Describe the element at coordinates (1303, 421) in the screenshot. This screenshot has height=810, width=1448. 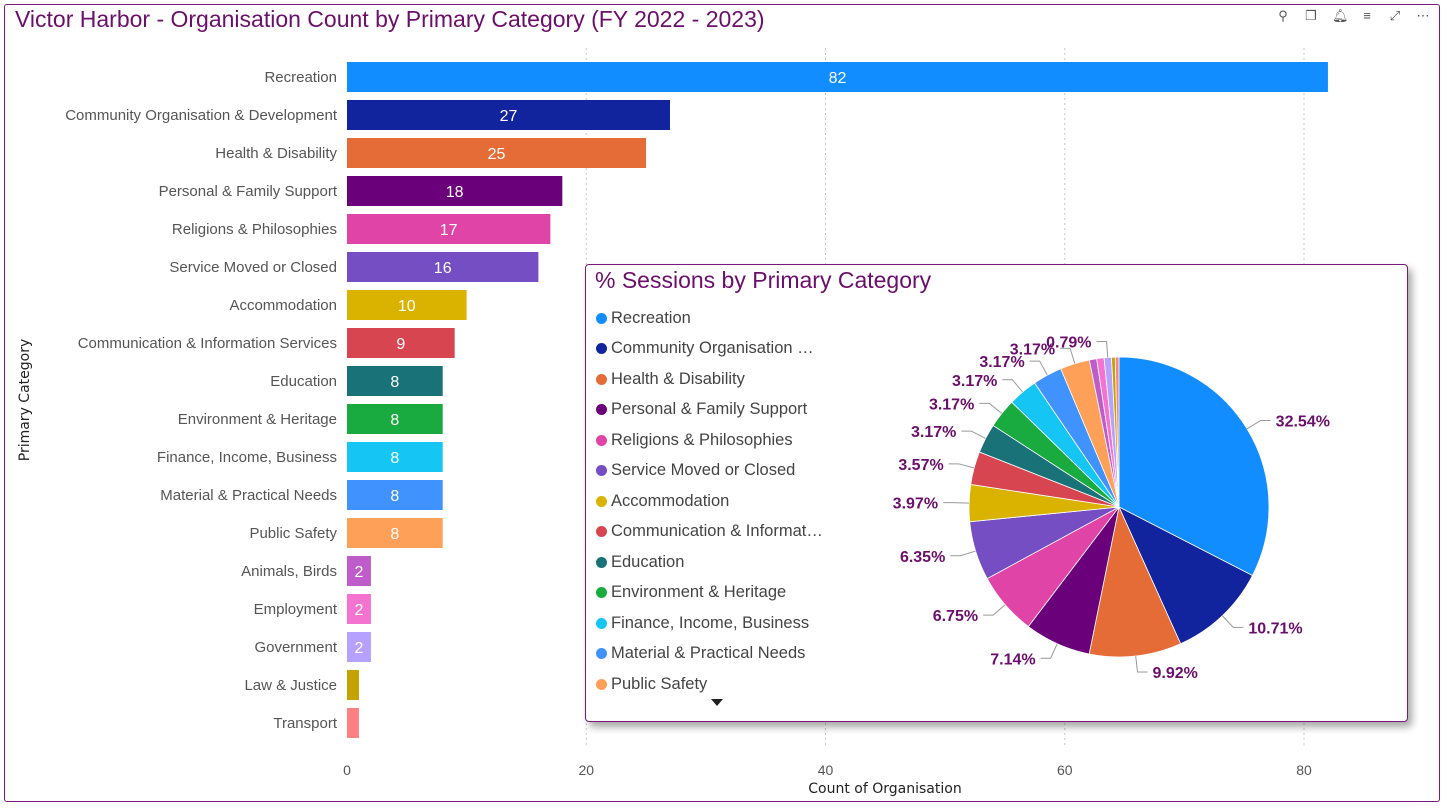
I see `pie-data-label: 32.54%` at that location.